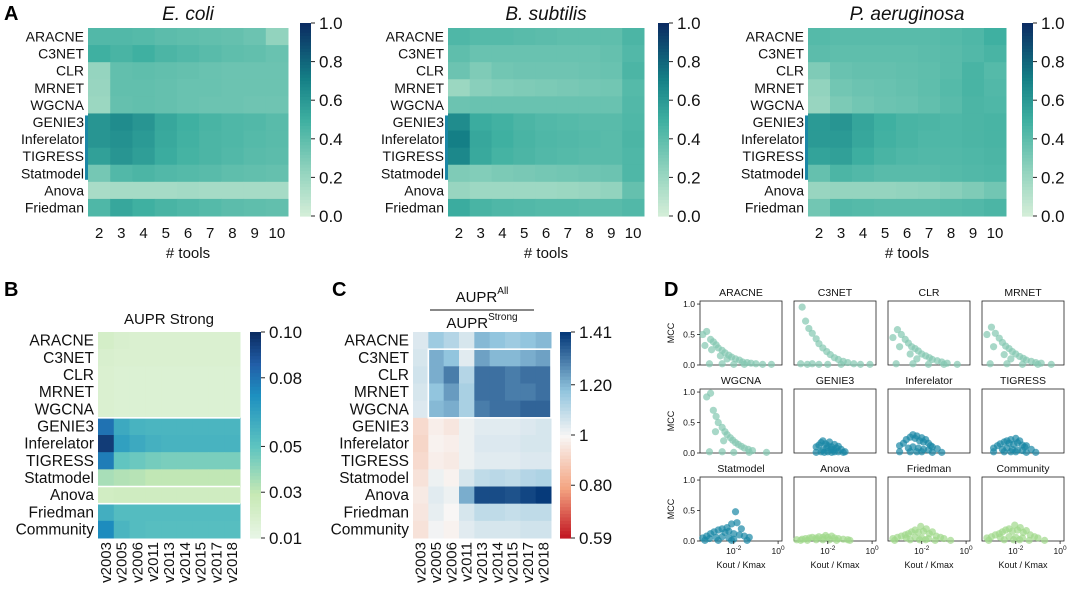 The height and width of the screenshot is (594, 1072). I want to click on ratio-numerator-sup: All, so click(502, 291).